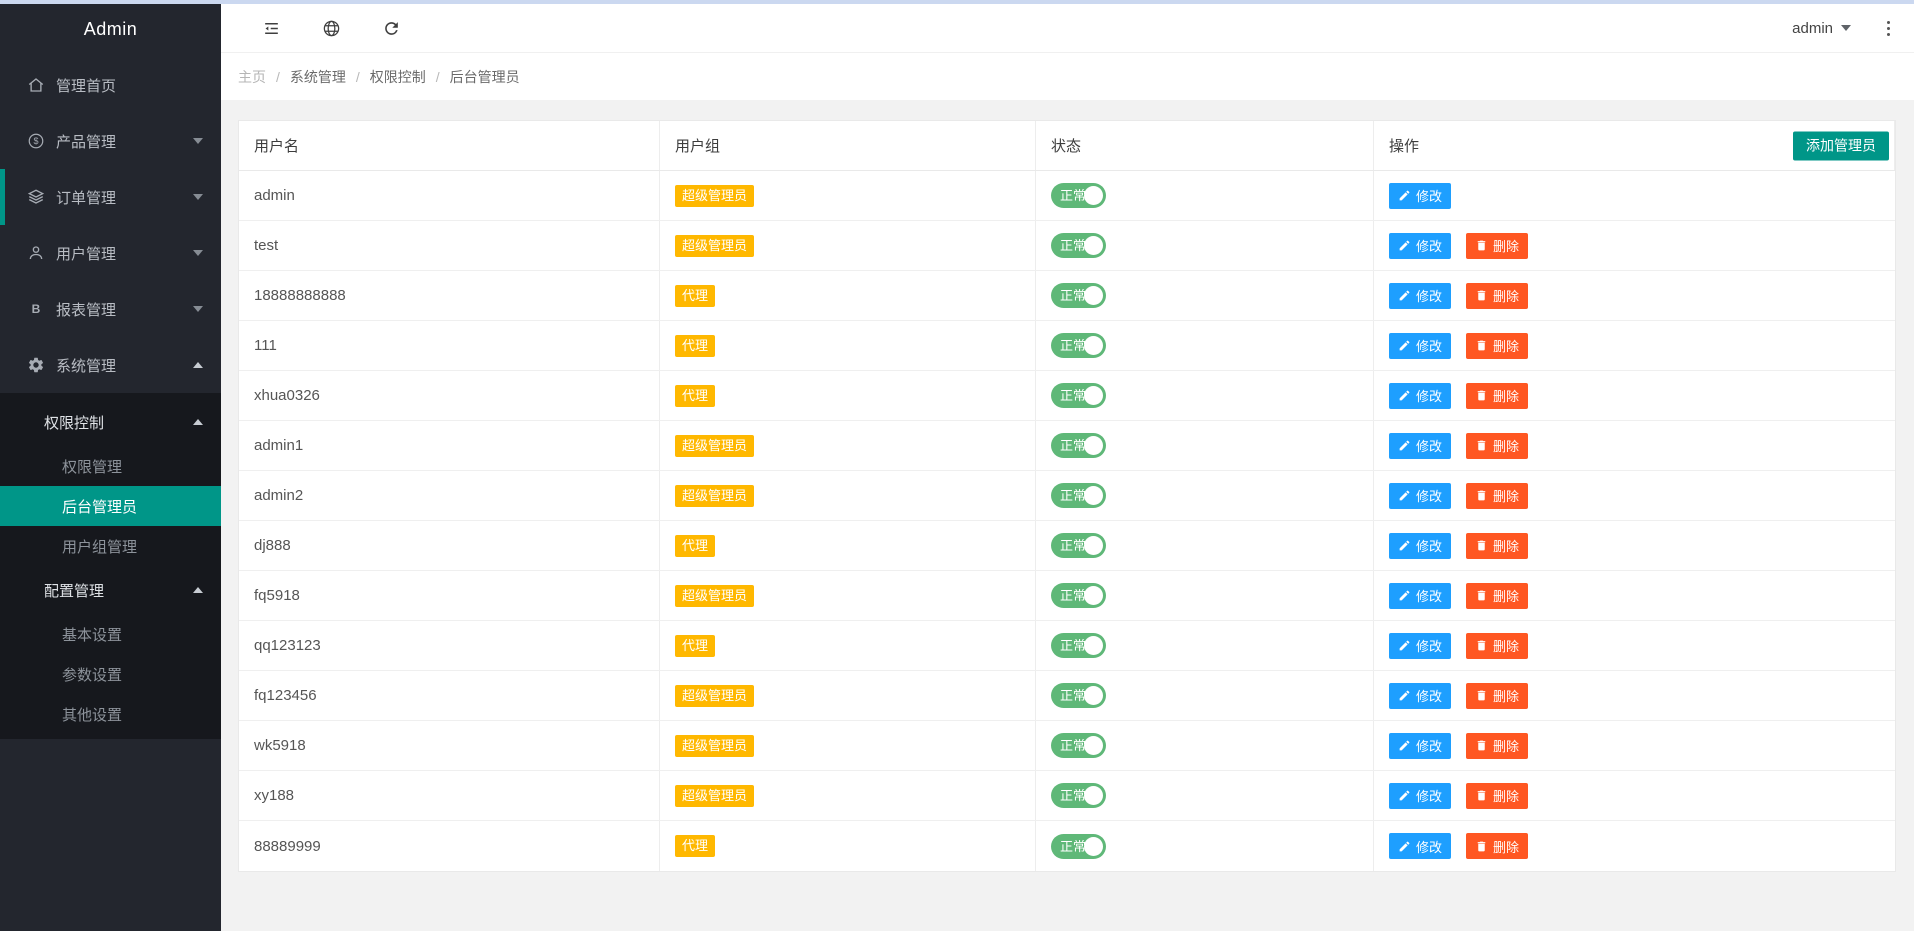 The image size is (1914, 931). What do you see at coordinates (110, 634) in the screenshot?
I see `sidebar-item-basic-settings: 基本设置` at bounding box center [110, 634].